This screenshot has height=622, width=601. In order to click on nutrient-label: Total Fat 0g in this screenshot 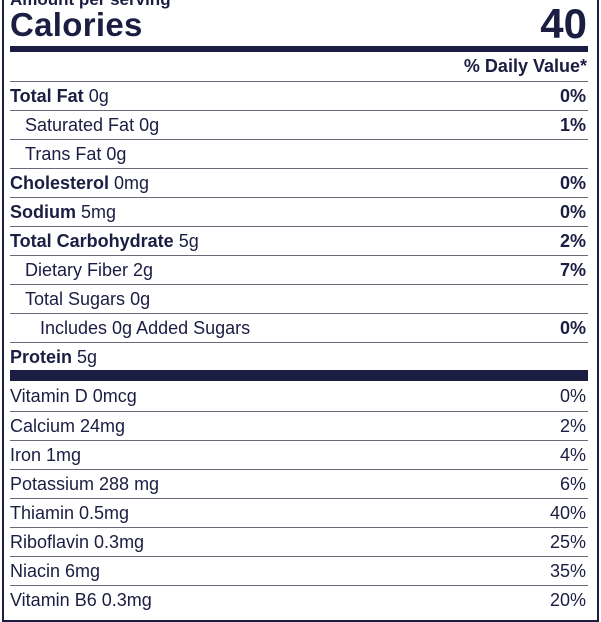, I will do `click(59, 96)`.